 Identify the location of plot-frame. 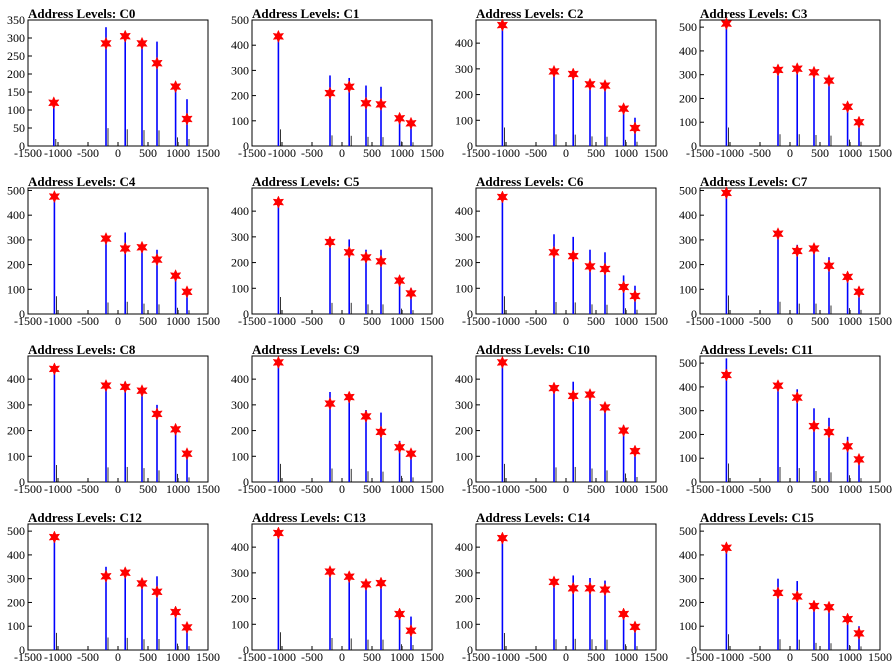
(118, 83).